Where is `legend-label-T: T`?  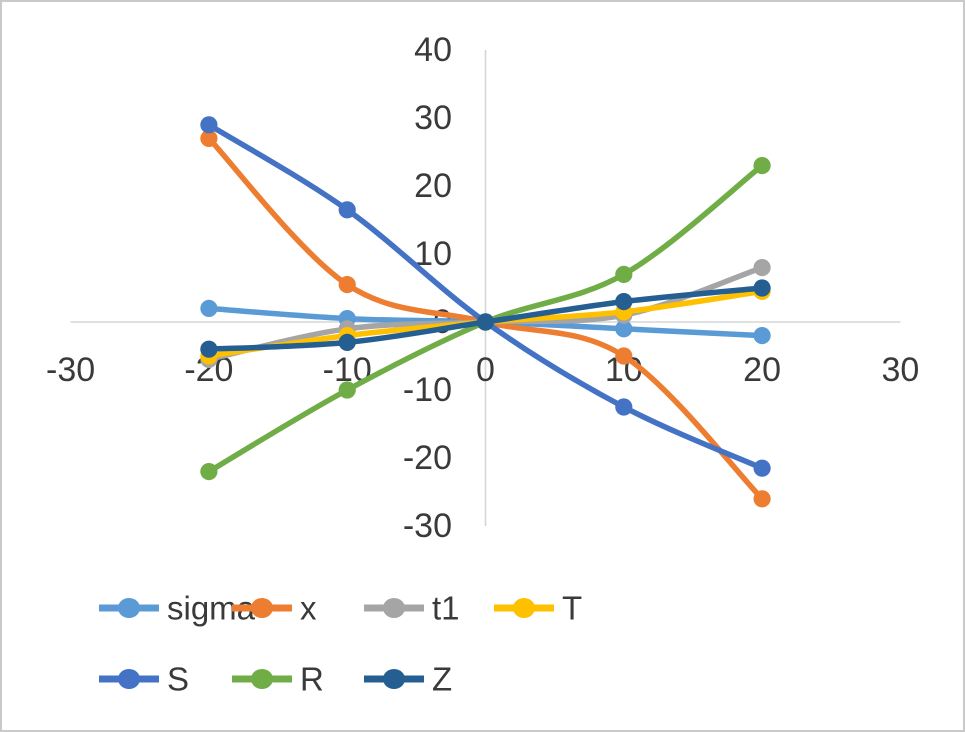
legend-label-T: T is located at coordinates (572, 608).